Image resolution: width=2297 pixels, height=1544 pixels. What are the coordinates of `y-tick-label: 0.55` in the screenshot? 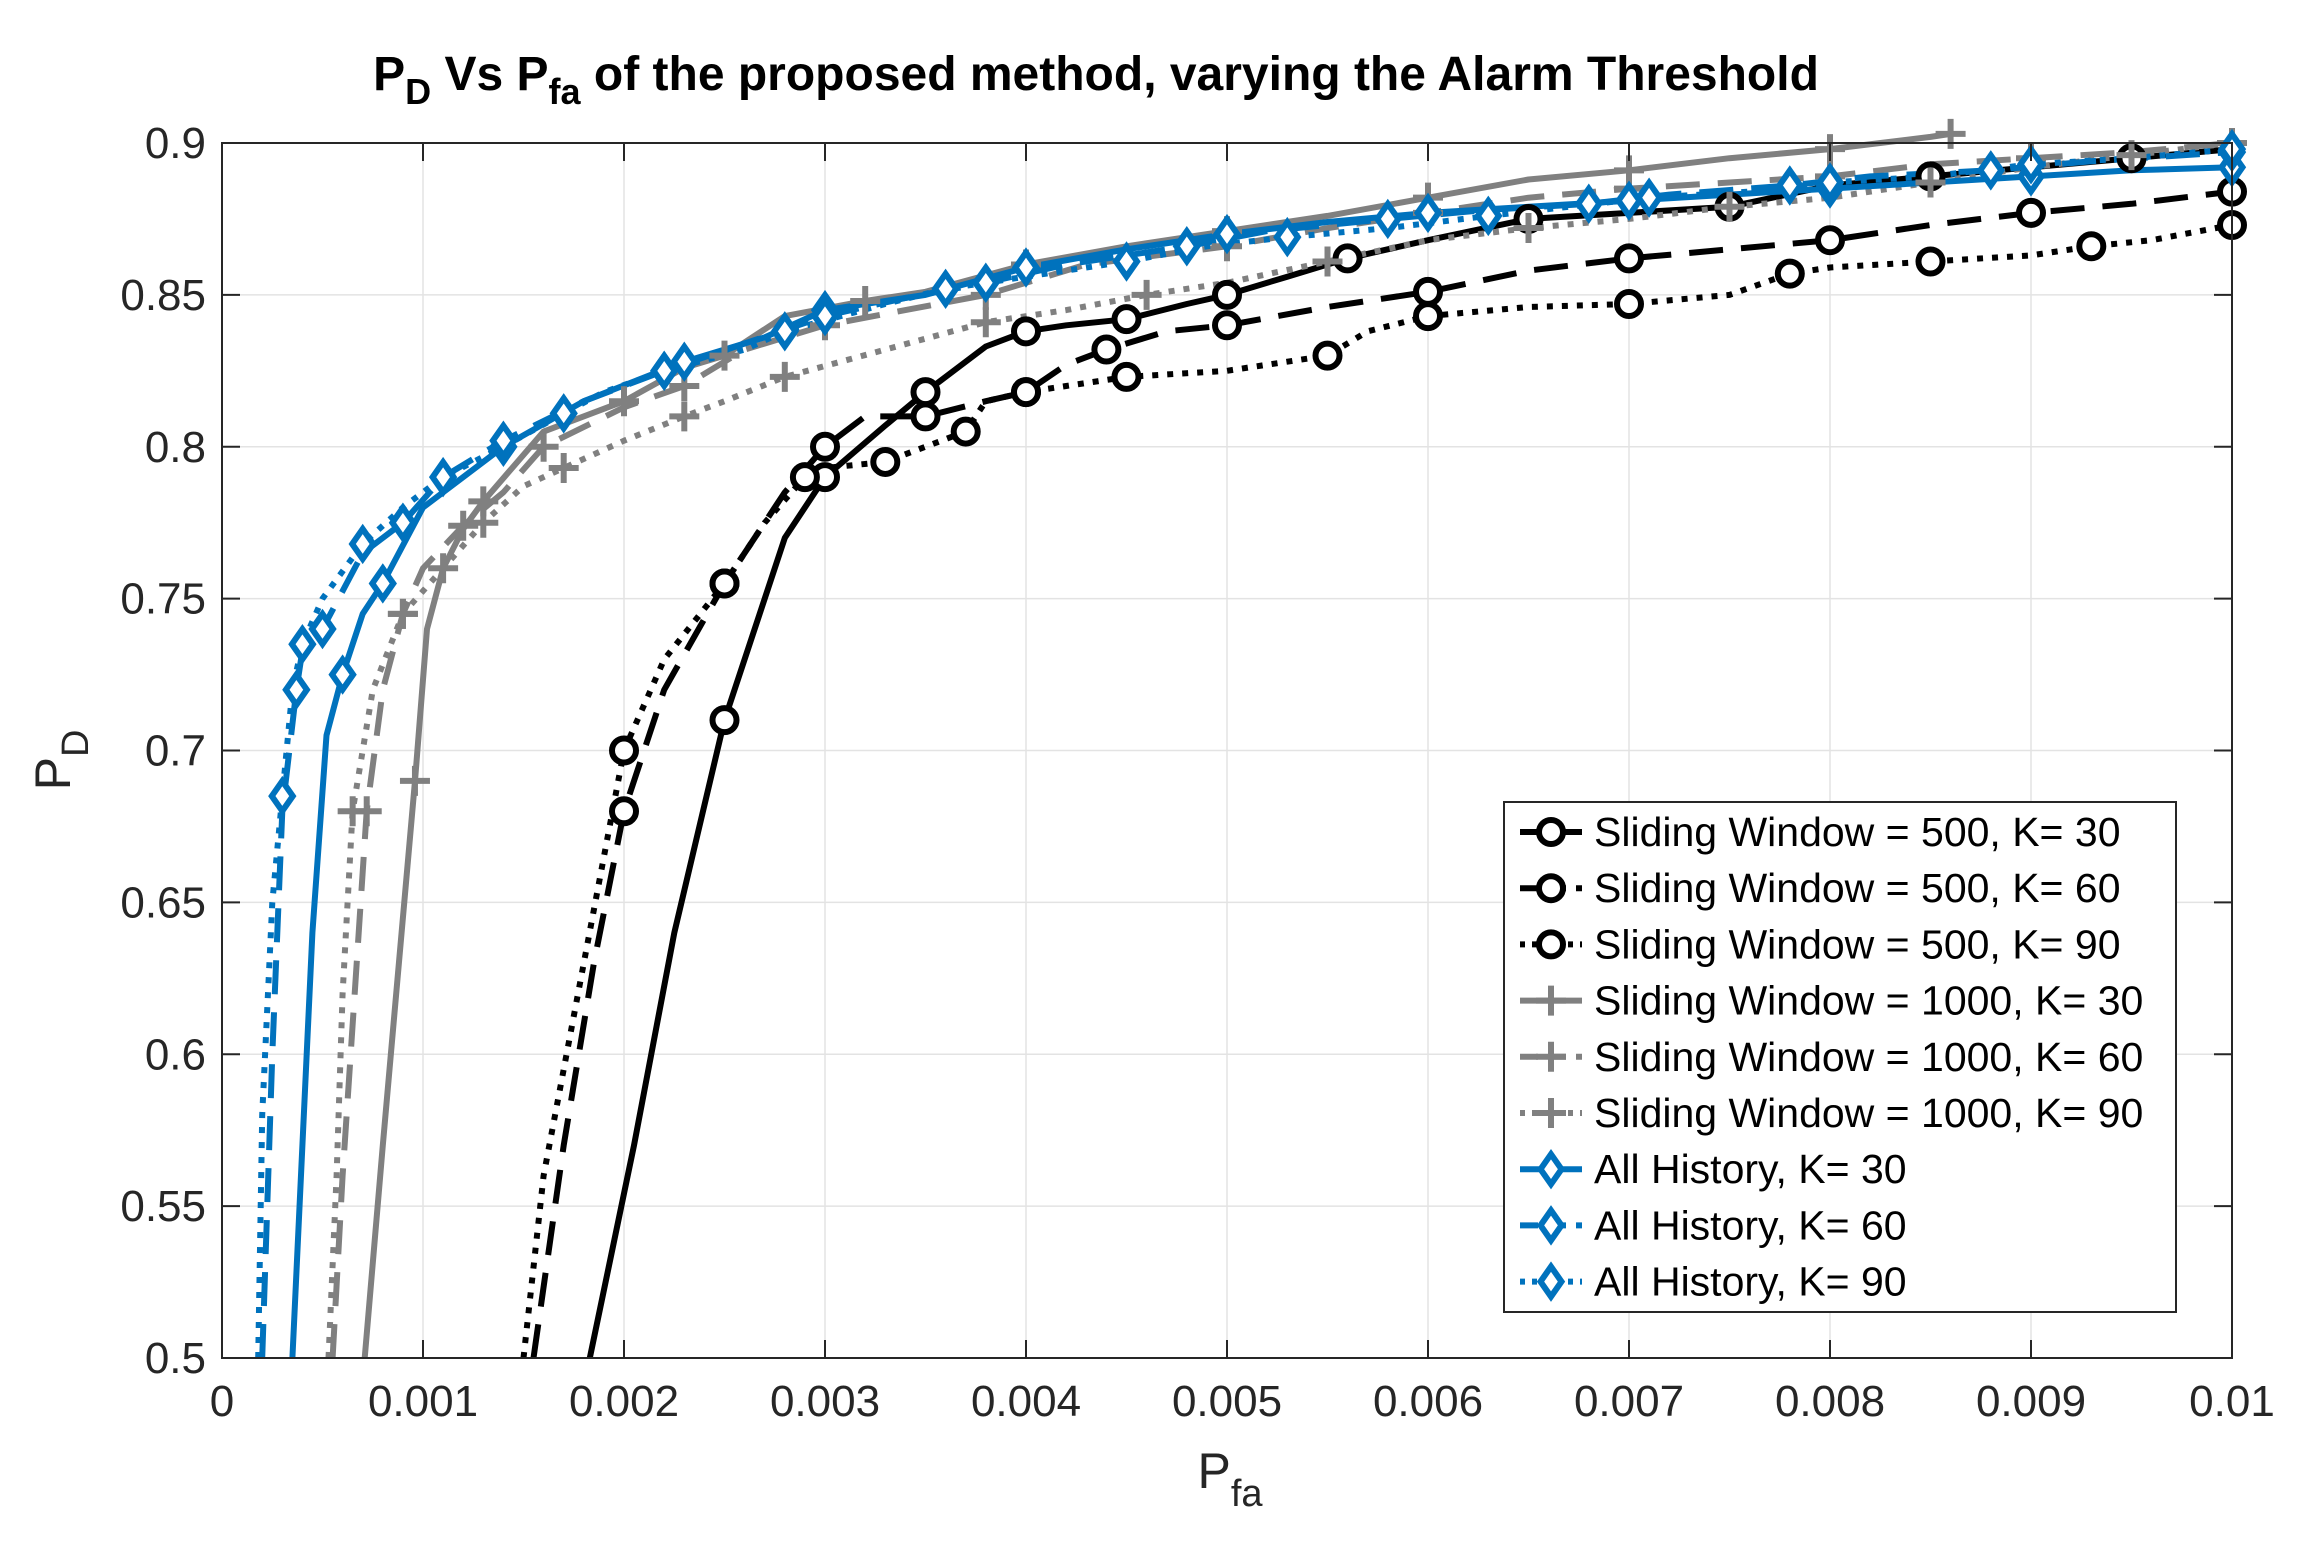 It's located at (163, 1206).